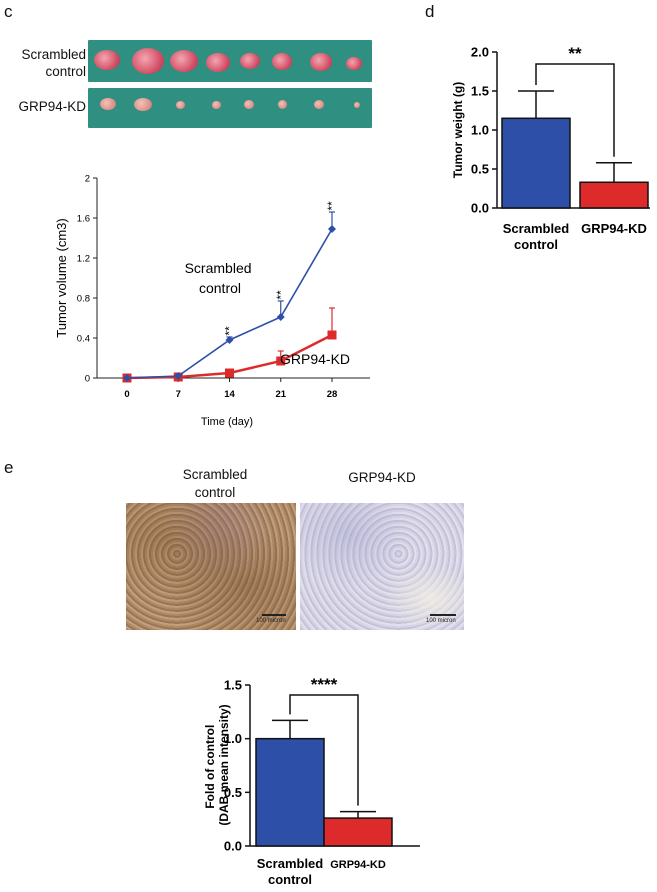 The height and width of the screenshot is (892, 657). What do you see at coordinates (230, 108) in the screenshot?
I see `tumor-photo-knockdown` at bounding box center [230, 108].